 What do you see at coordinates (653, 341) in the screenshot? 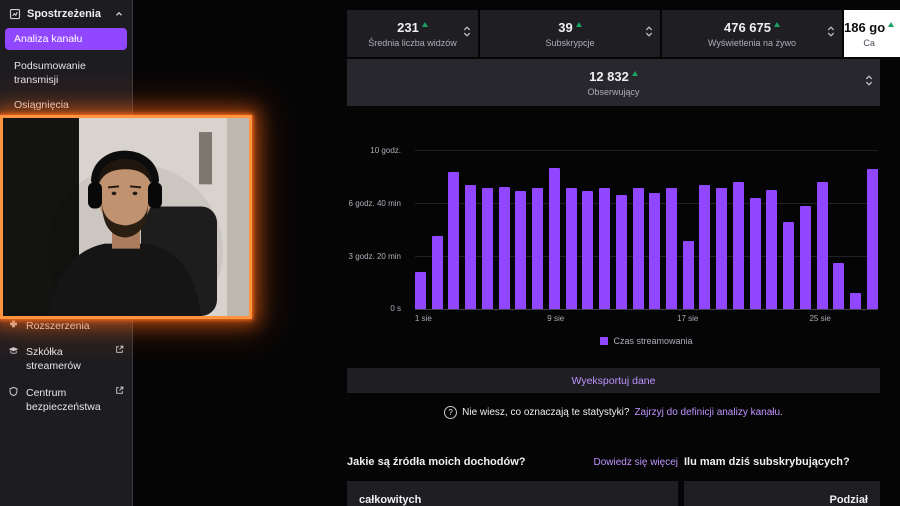
I see `legend-label: Czas streamowania` at bounding box center [653, 341].